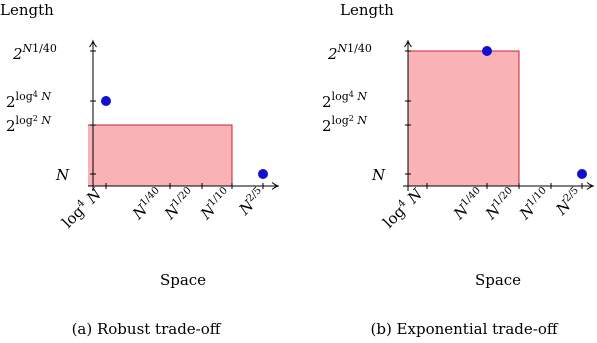 The height and width of the screenshot is (343, 597). Describe the element at coordinates (590, 186) in the screenshot. I see `x-axis-arrow-b` at that location.